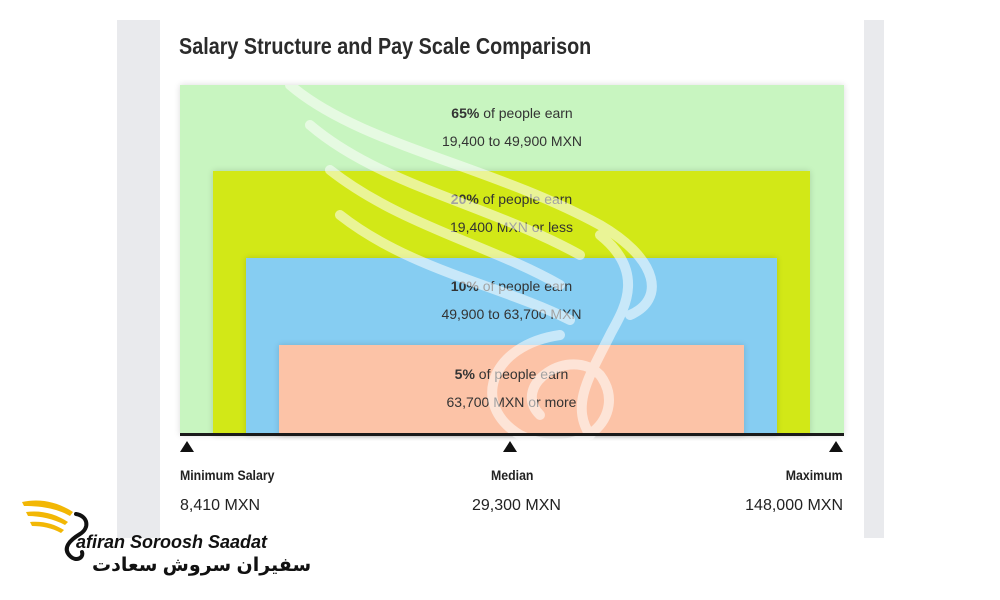 Image resolution: width=1000 pixels, height=600 pixels. I want to click on band-5-percent: 5% of people earn 63,700 MXN or more, so click(511, 390).